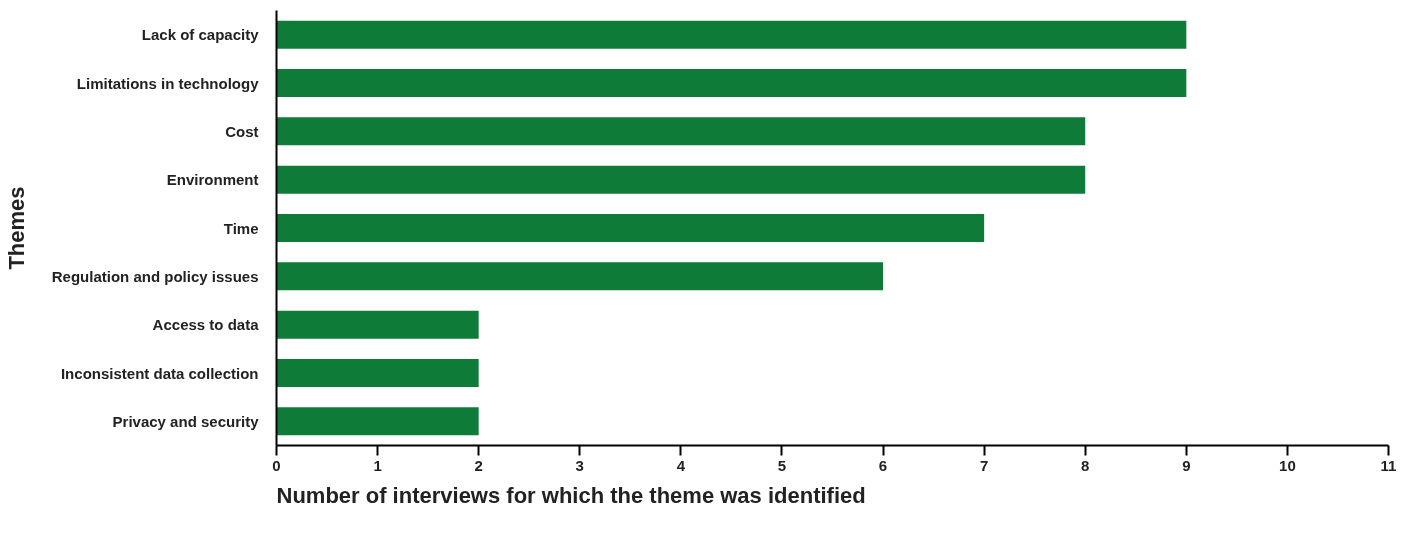 The height and width of the screenshot is (541, 1410). Describe the element at coordinates (241, 228) in the screenshot. I see `y-tick-label: Time` at that location.